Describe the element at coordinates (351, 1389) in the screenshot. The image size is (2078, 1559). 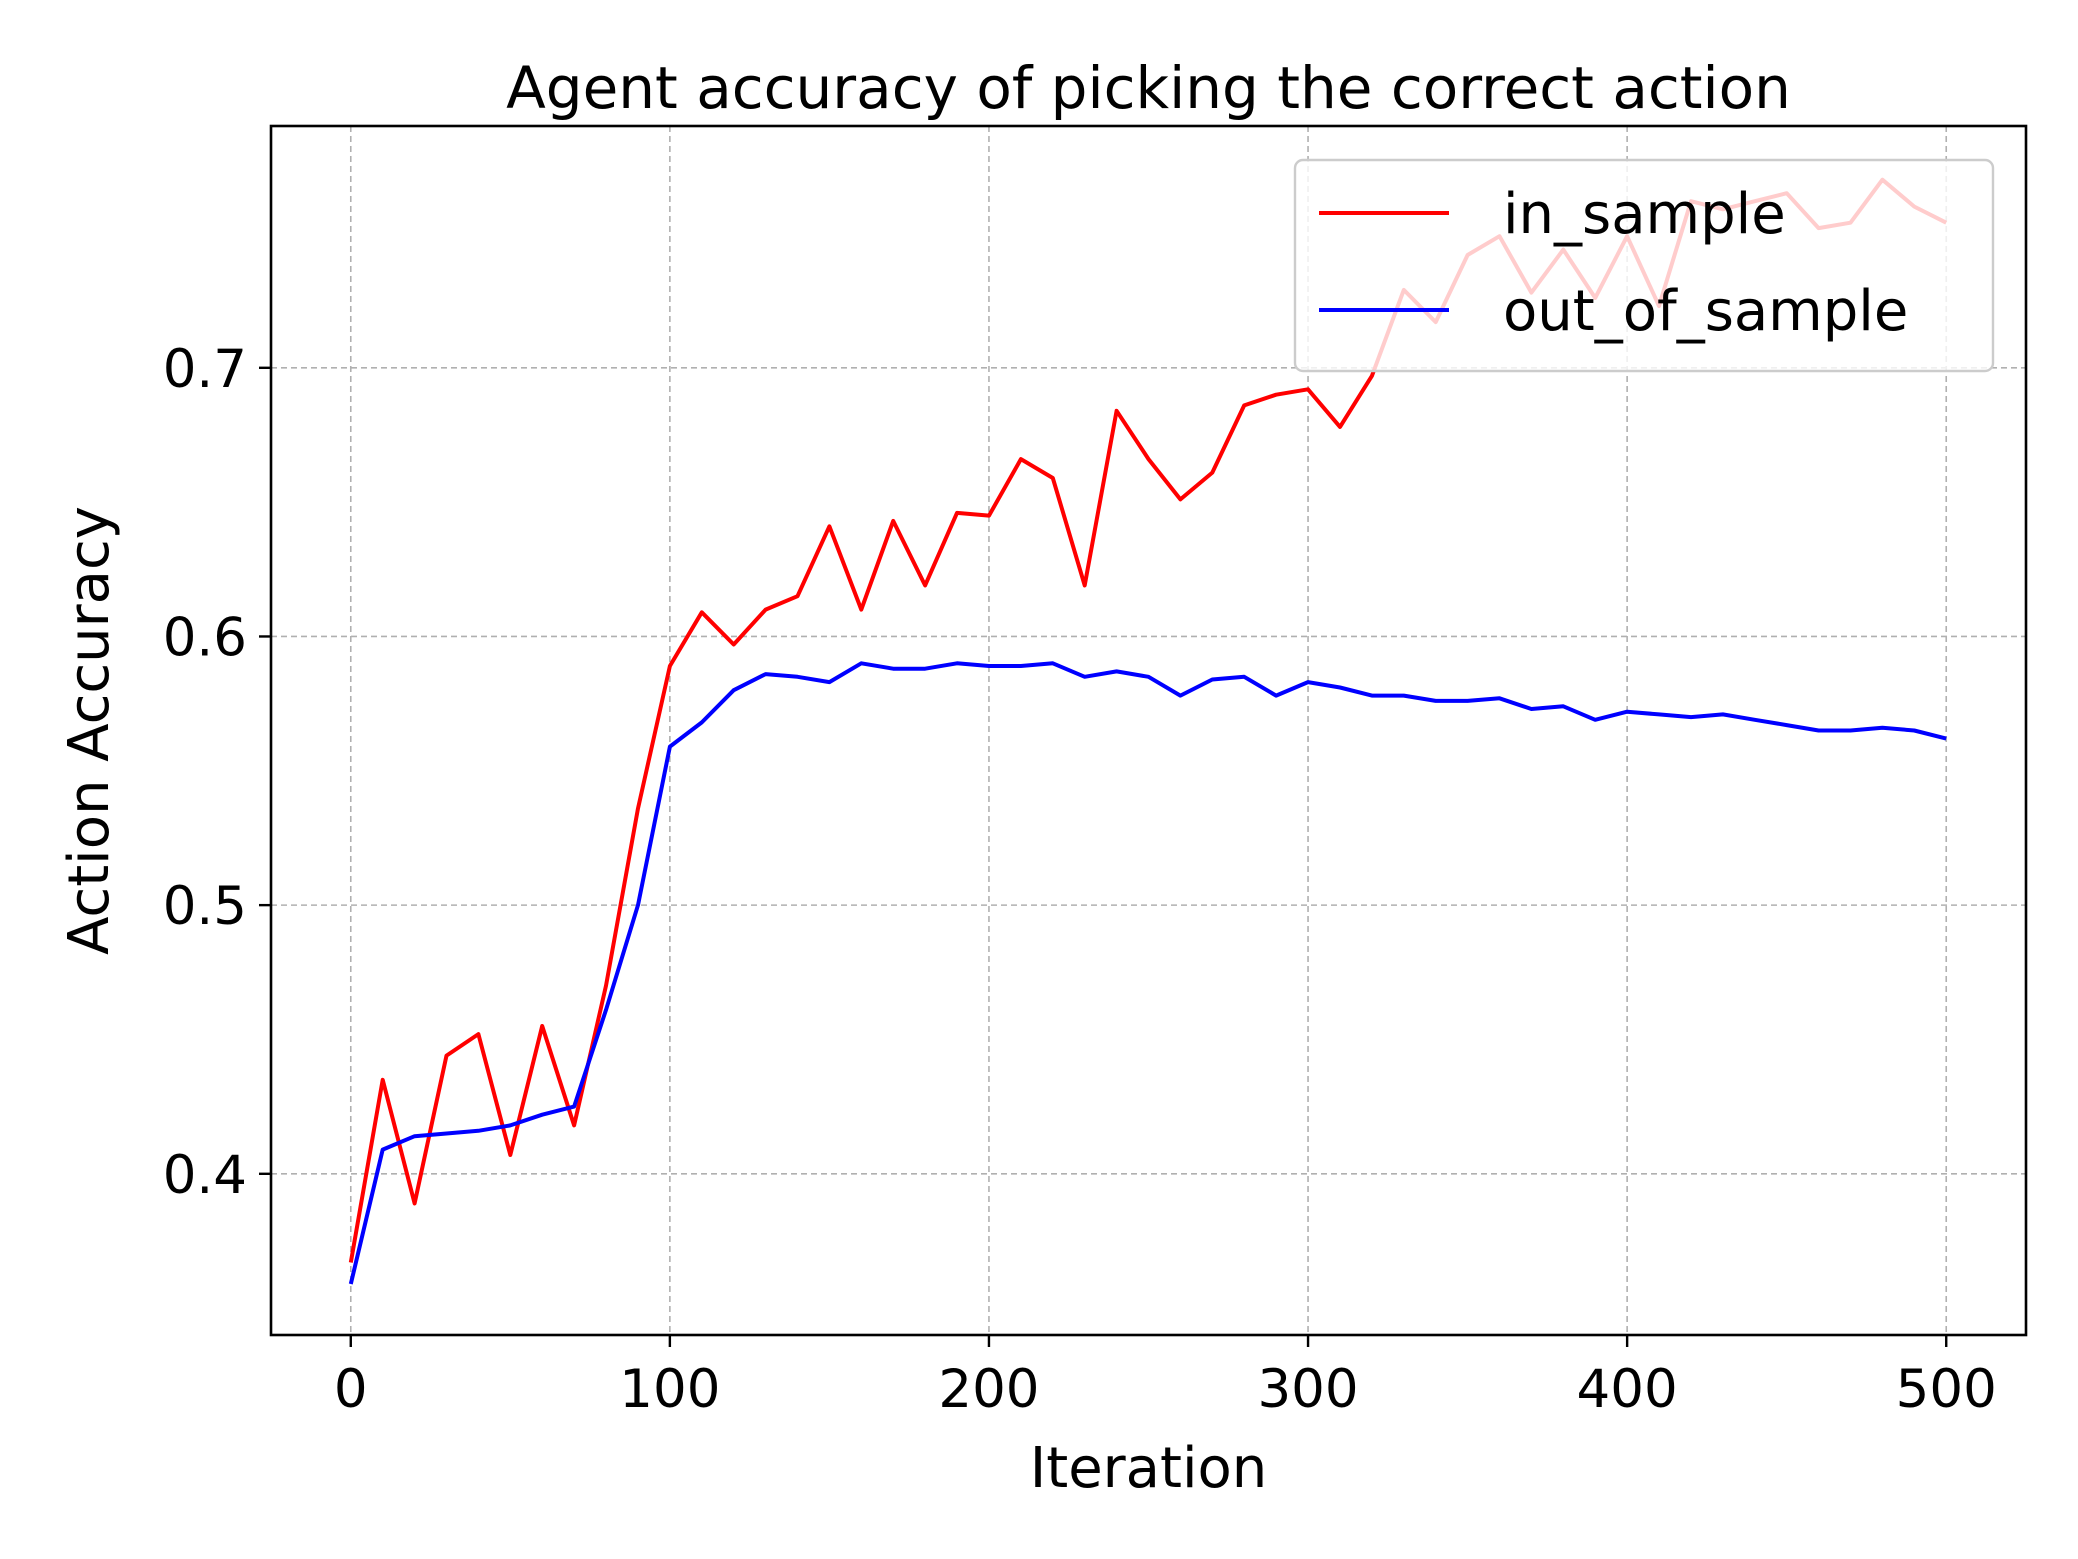
I see `x-tick-label: 0` at that location.